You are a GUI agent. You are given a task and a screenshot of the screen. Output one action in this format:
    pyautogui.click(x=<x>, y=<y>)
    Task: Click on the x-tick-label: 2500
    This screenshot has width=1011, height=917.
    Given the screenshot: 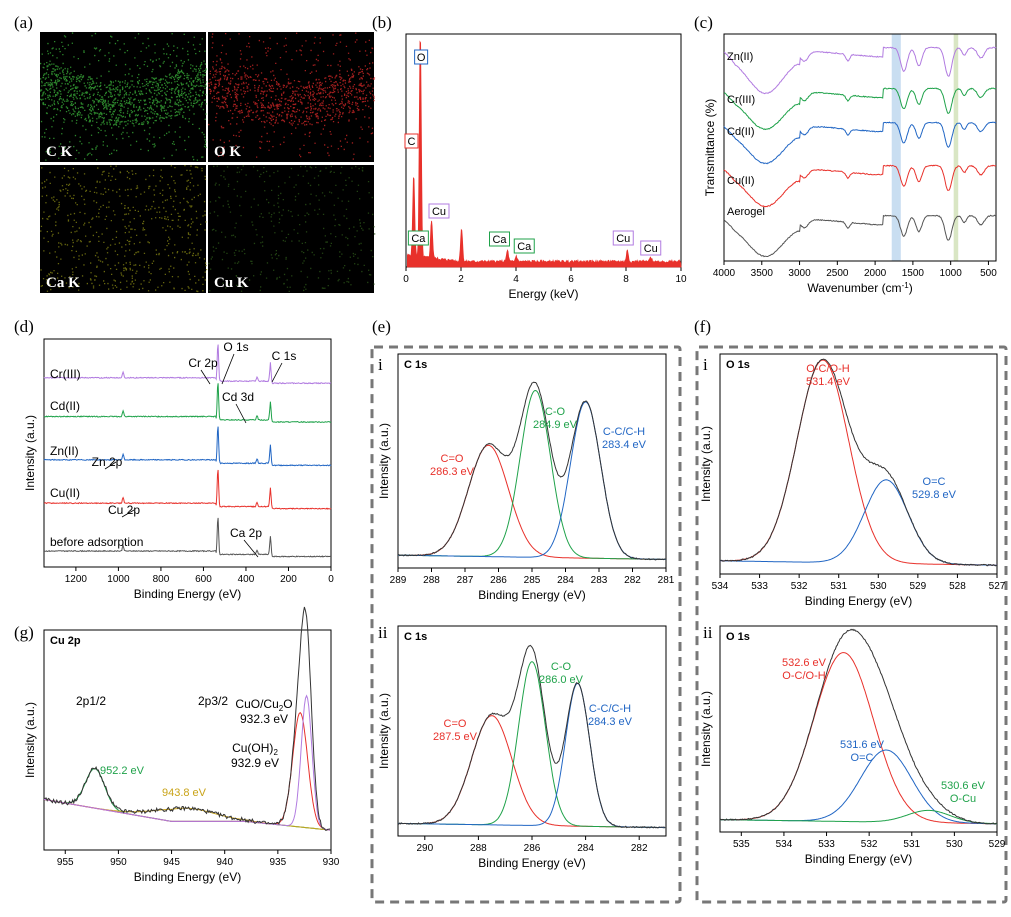 What is the action you would take?
    pyautogui.click(x=837, y=273)
    